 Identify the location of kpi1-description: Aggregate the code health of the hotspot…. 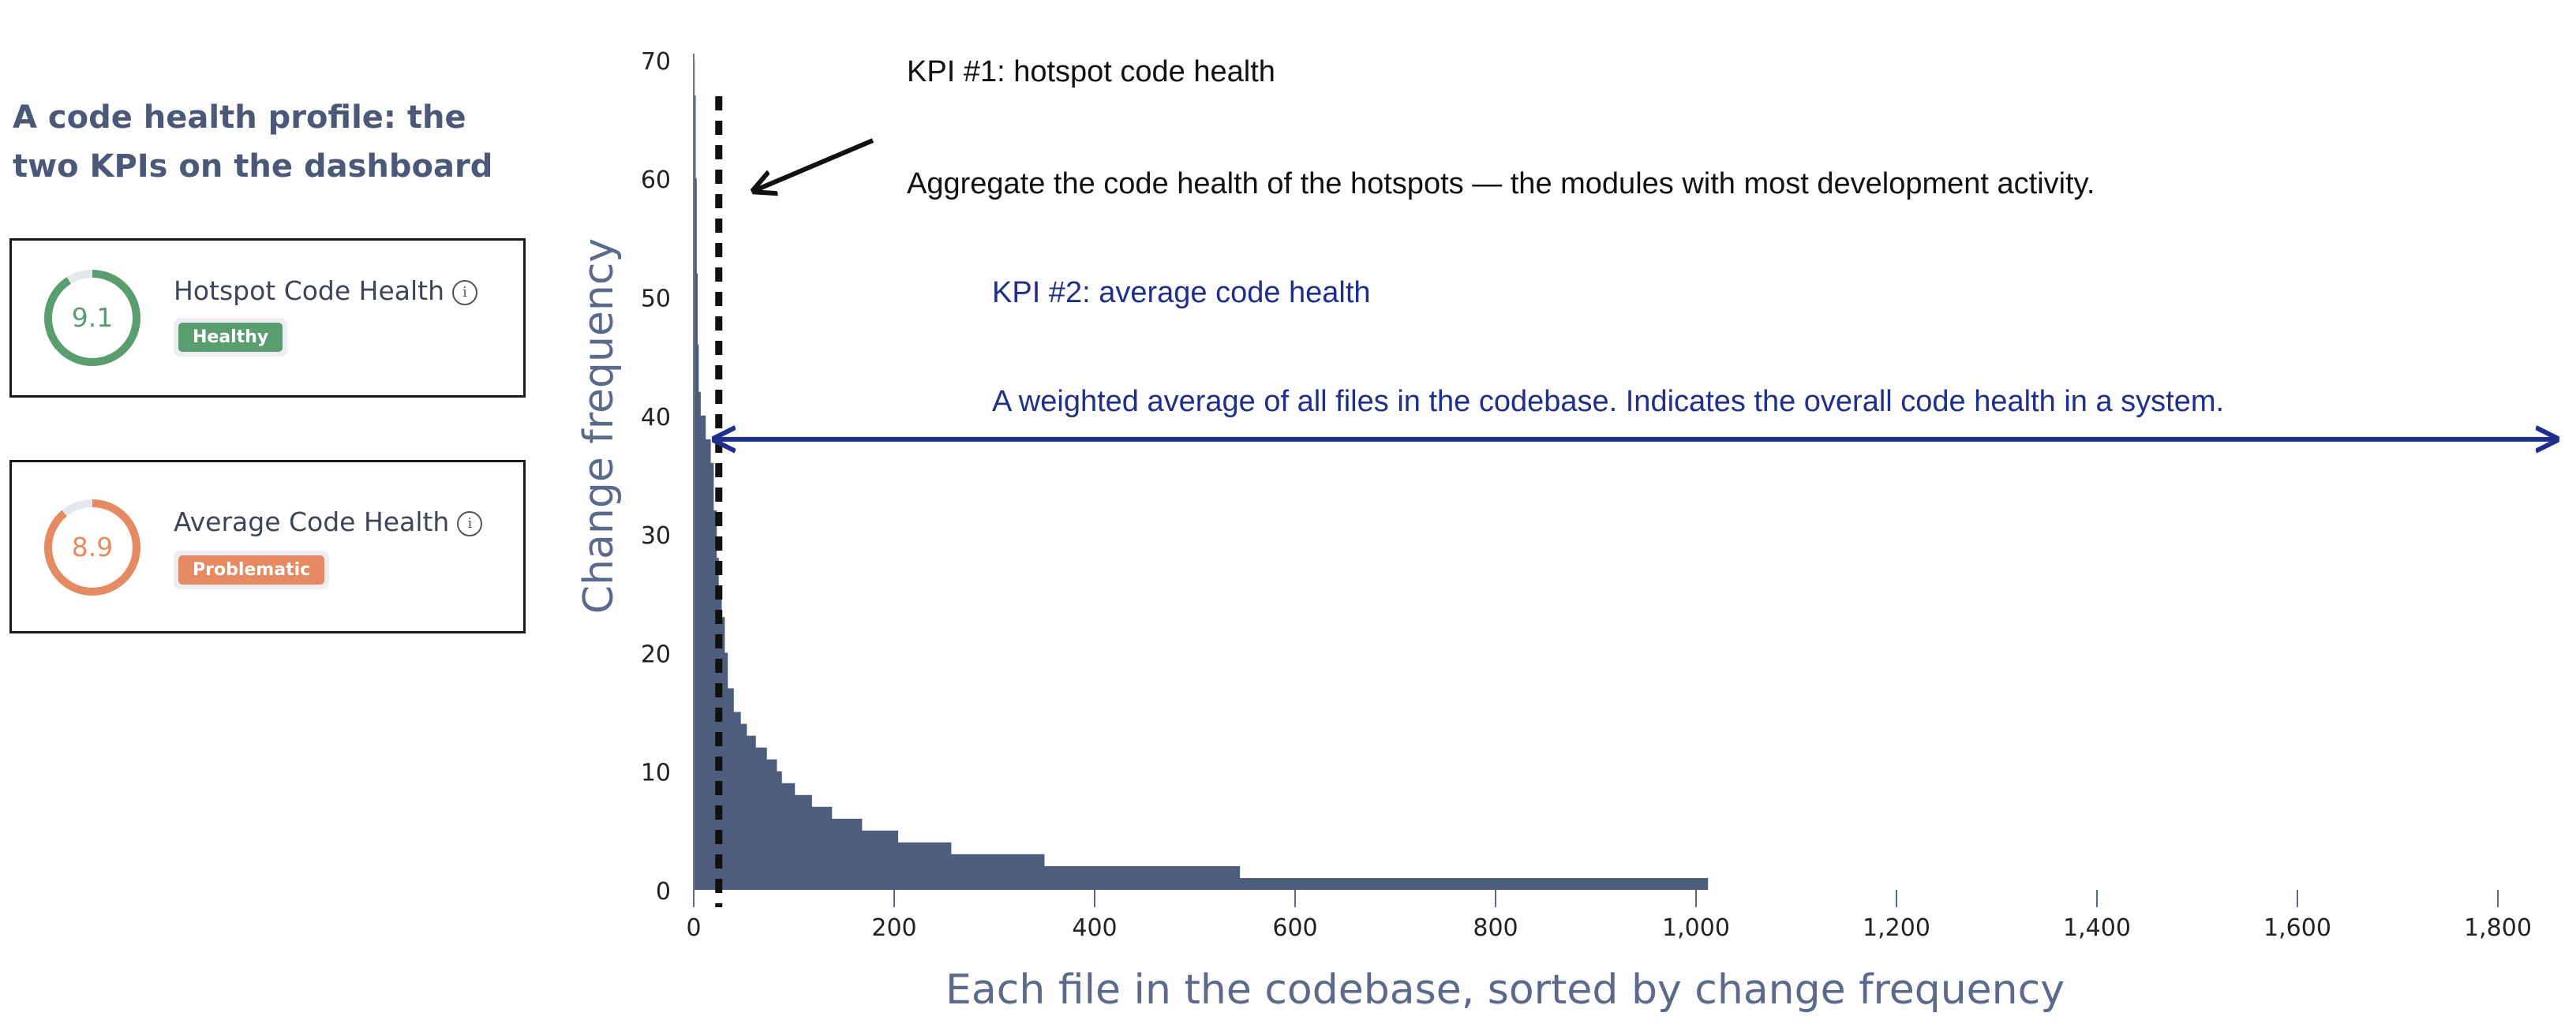
(1501, 183).